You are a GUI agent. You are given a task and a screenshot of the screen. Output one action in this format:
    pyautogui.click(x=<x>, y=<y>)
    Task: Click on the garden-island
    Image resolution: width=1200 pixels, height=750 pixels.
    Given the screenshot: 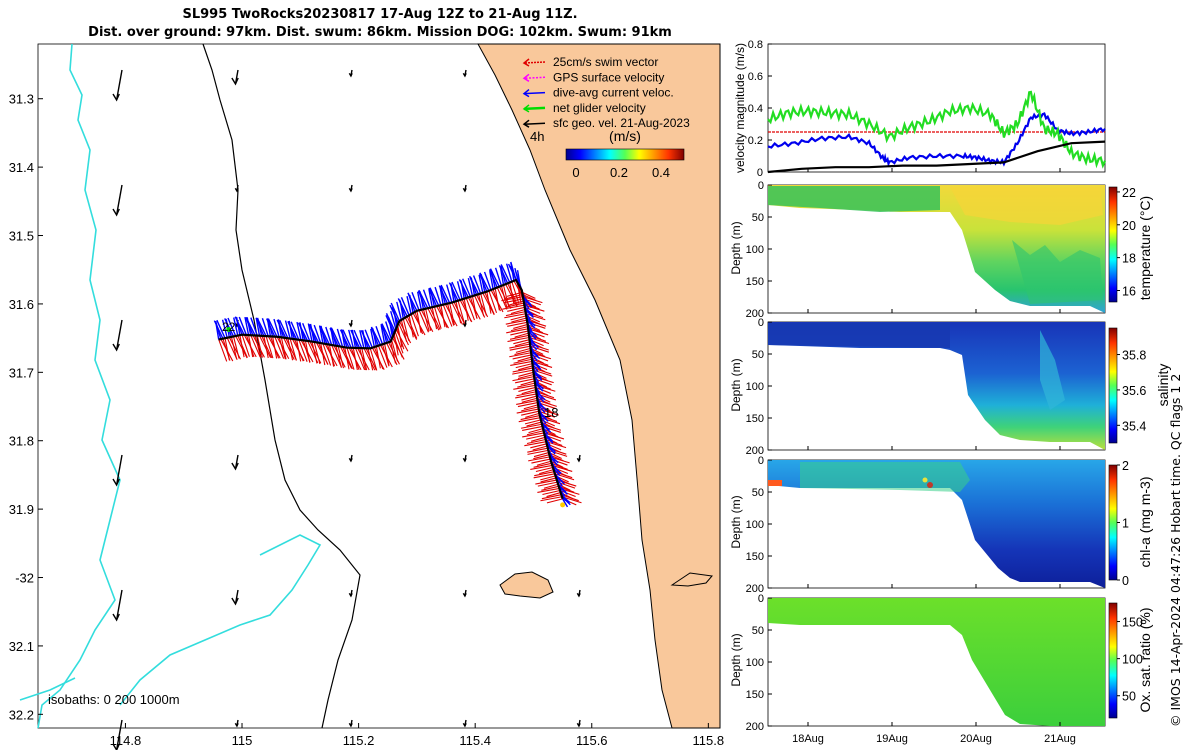 What is the action you would take?
    pyautogui.click(x=691, y=579)
    